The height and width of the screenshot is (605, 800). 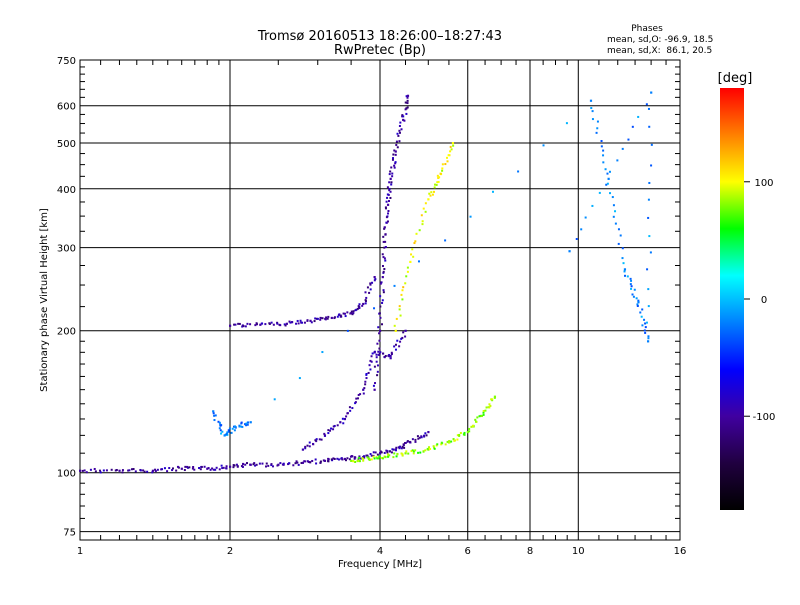 I want to click on chart-subtitle: RwPretec (Bp), so click(x=380, y=50).